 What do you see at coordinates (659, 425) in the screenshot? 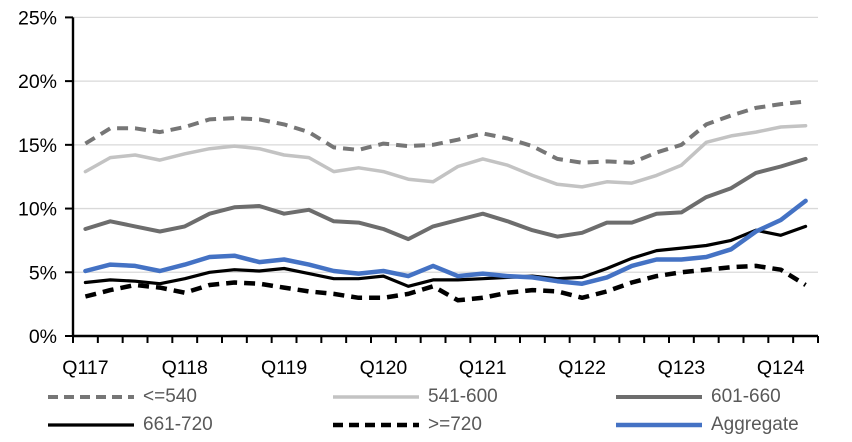
I see `legend-swatch-aggregate` at bounding box center [659, 425].